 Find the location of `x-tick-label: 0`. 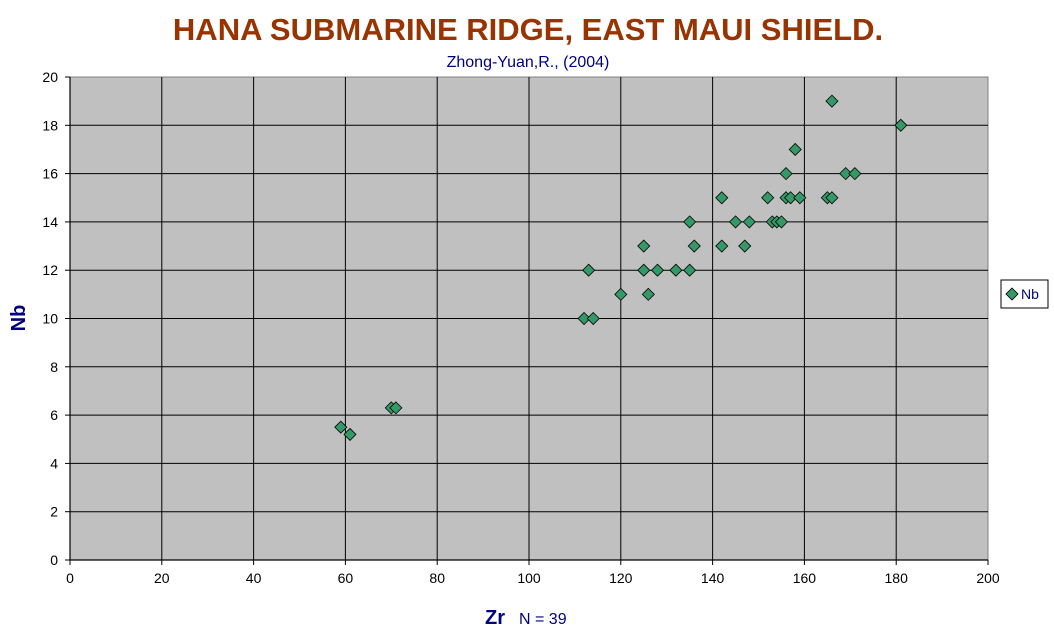

x-tick-label: 0 is located at coordinates (70, 578).